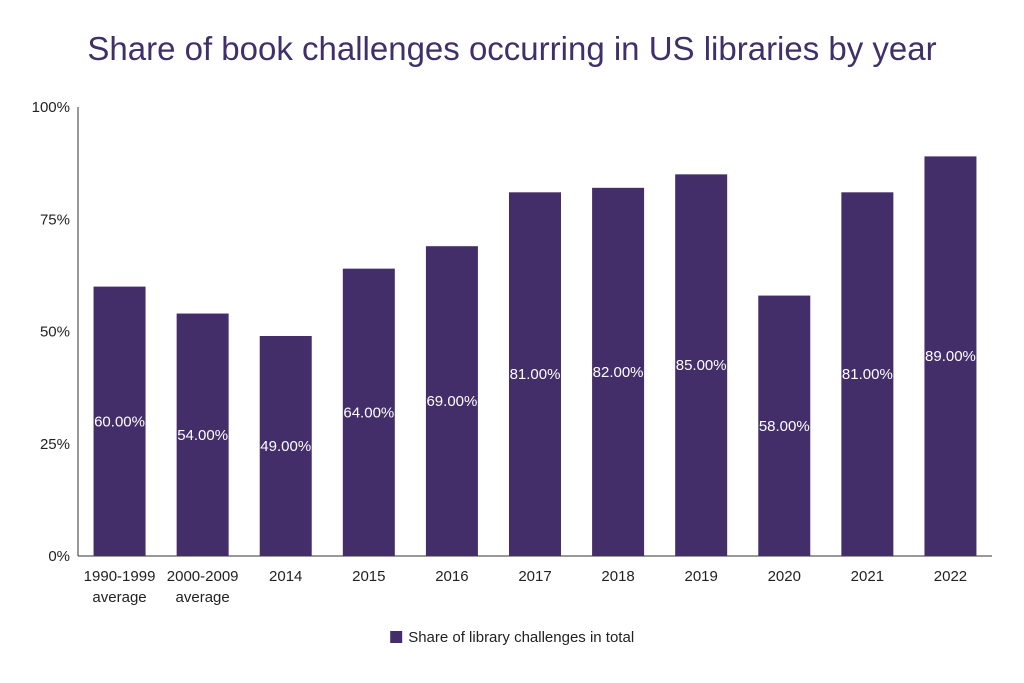 The image size is (1024, 683). What do you see at coordinates (617, 576) in the screenshot?
I see `x-tick-label: 2018` at bounding box center [617, 576].